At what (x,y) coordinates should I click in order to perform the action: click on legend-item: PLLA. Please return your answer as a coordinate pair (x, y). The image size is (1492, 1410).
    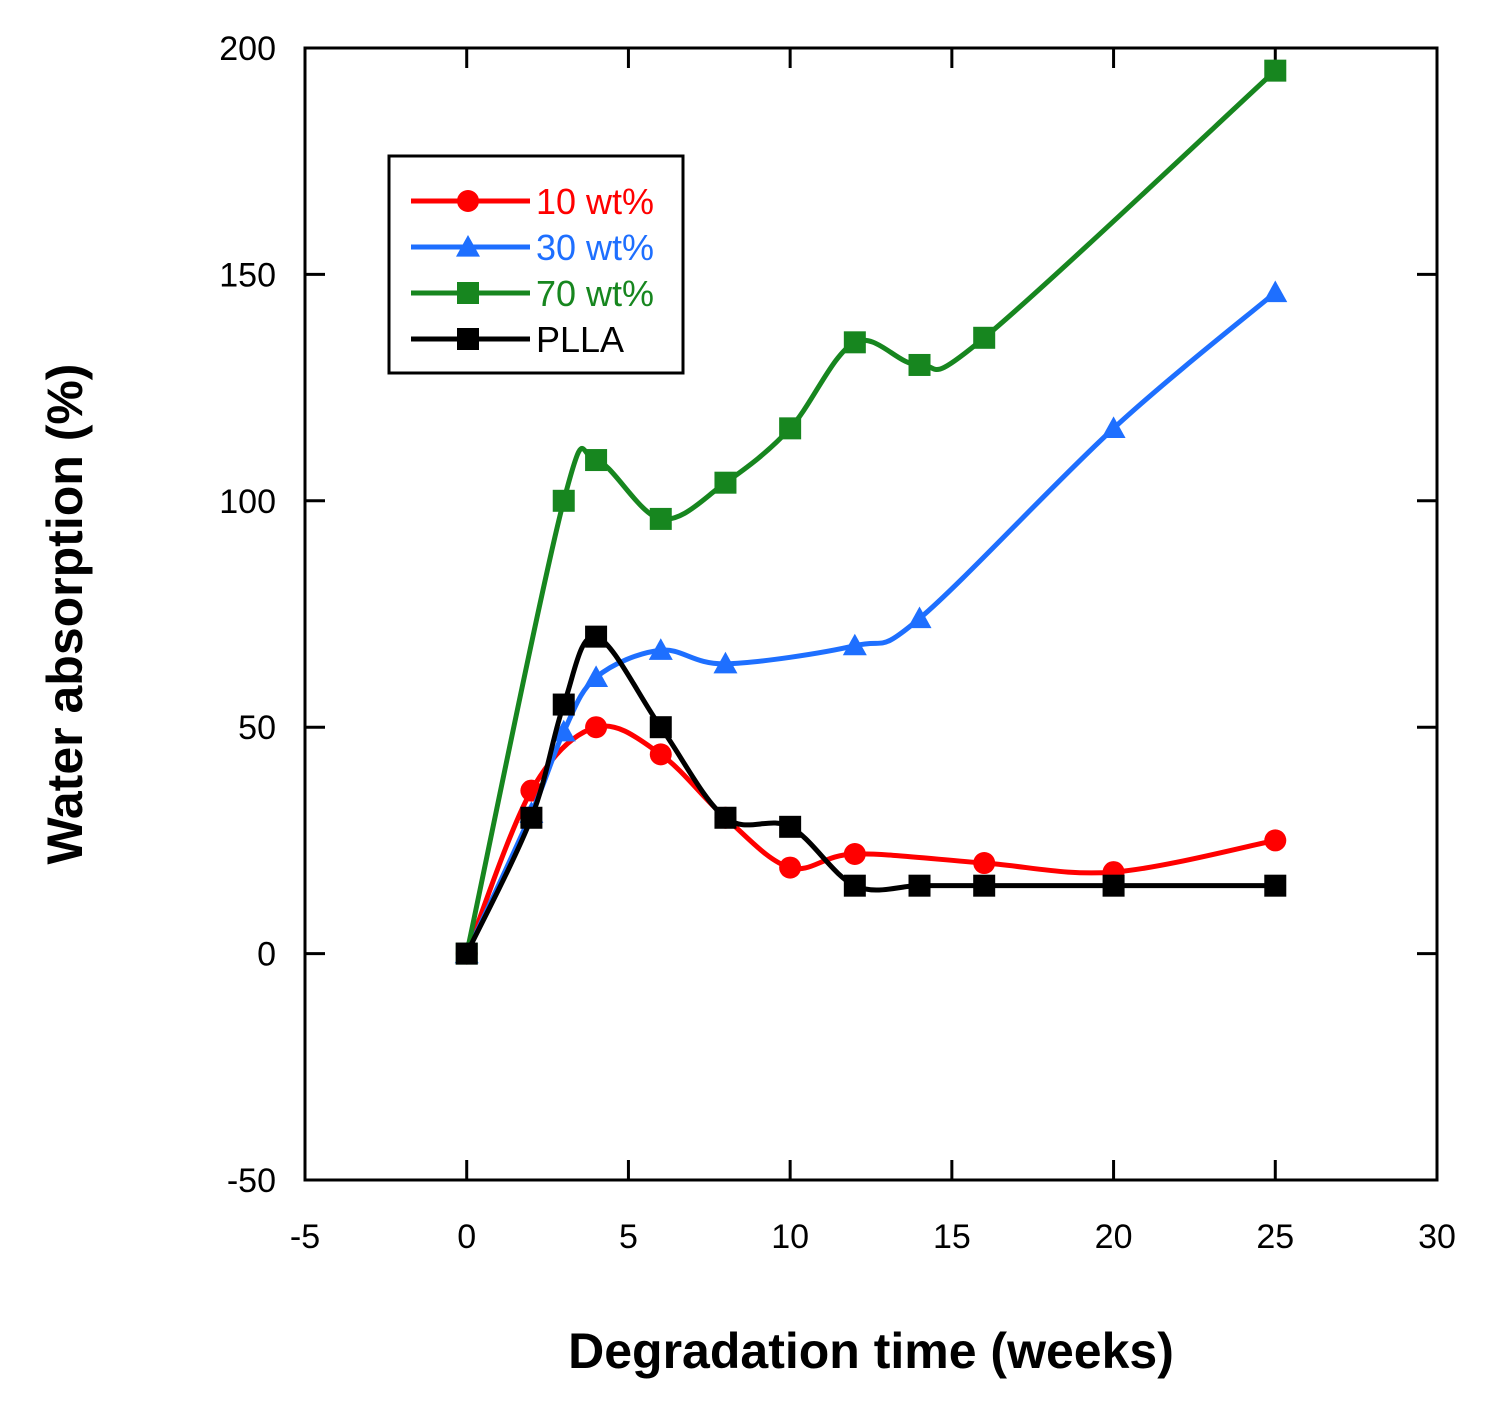
    Looking at the image, I should click on (517, 339).